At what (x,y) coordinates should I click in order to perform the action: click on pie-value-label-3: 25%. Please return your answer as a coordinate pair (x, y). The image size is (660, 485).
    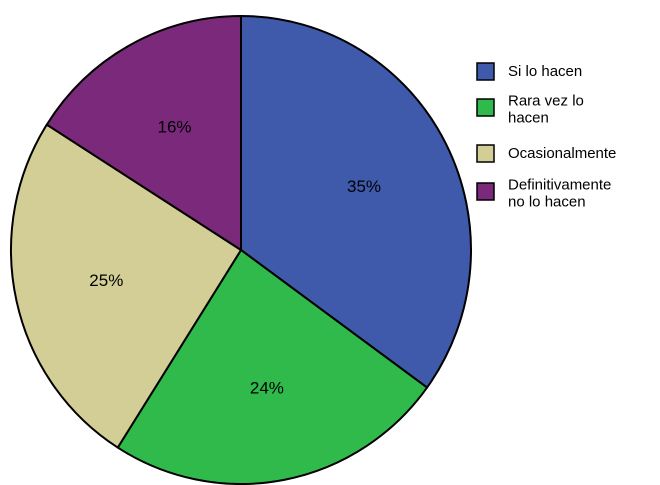
    Looking at the image, I should click on (106, 280).